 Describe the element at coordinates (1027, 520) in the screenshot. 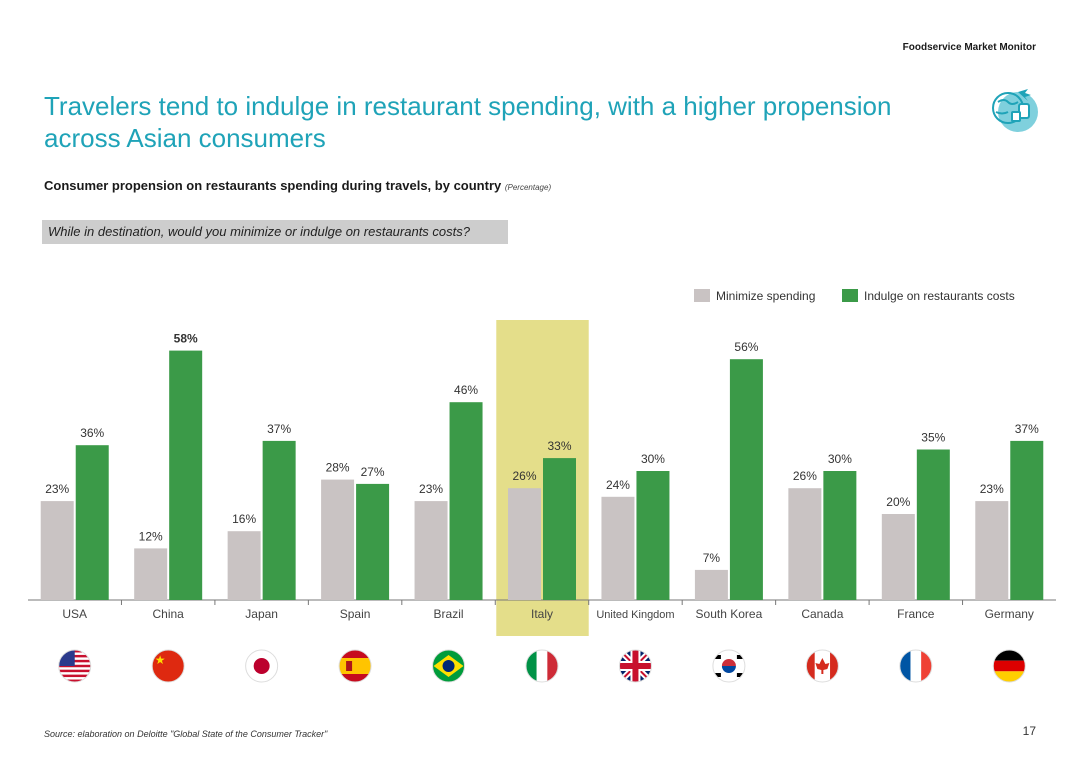

I see `bar-indulge-germany` at that location.